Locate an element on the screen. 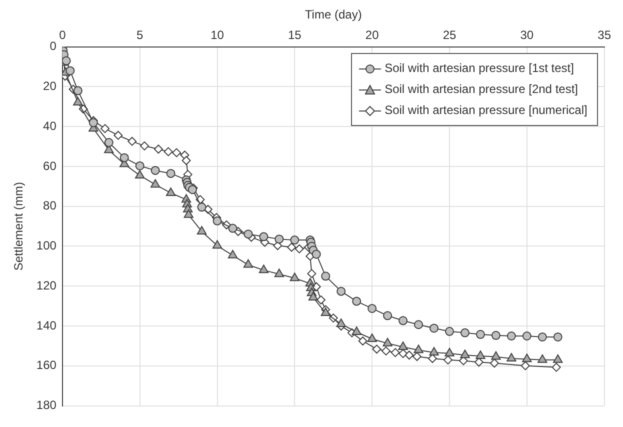  x-tick-label: 5 is located at coordinates (140, 35).